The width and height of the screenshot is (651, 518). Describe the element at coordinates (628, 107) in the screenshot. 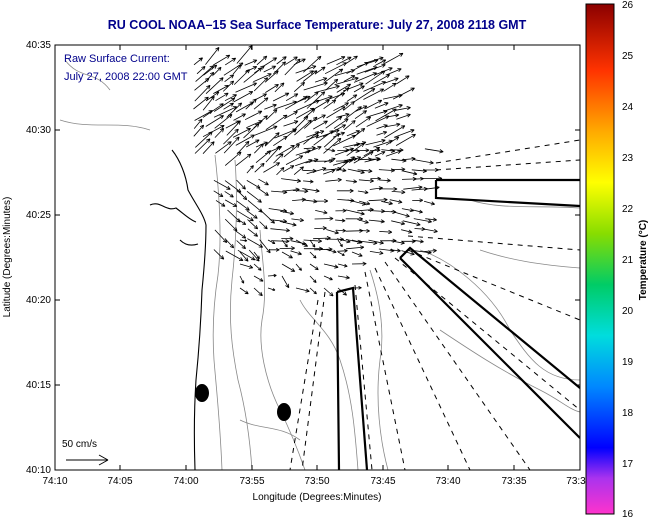

I see `colorbar-tick: 24` at that location.